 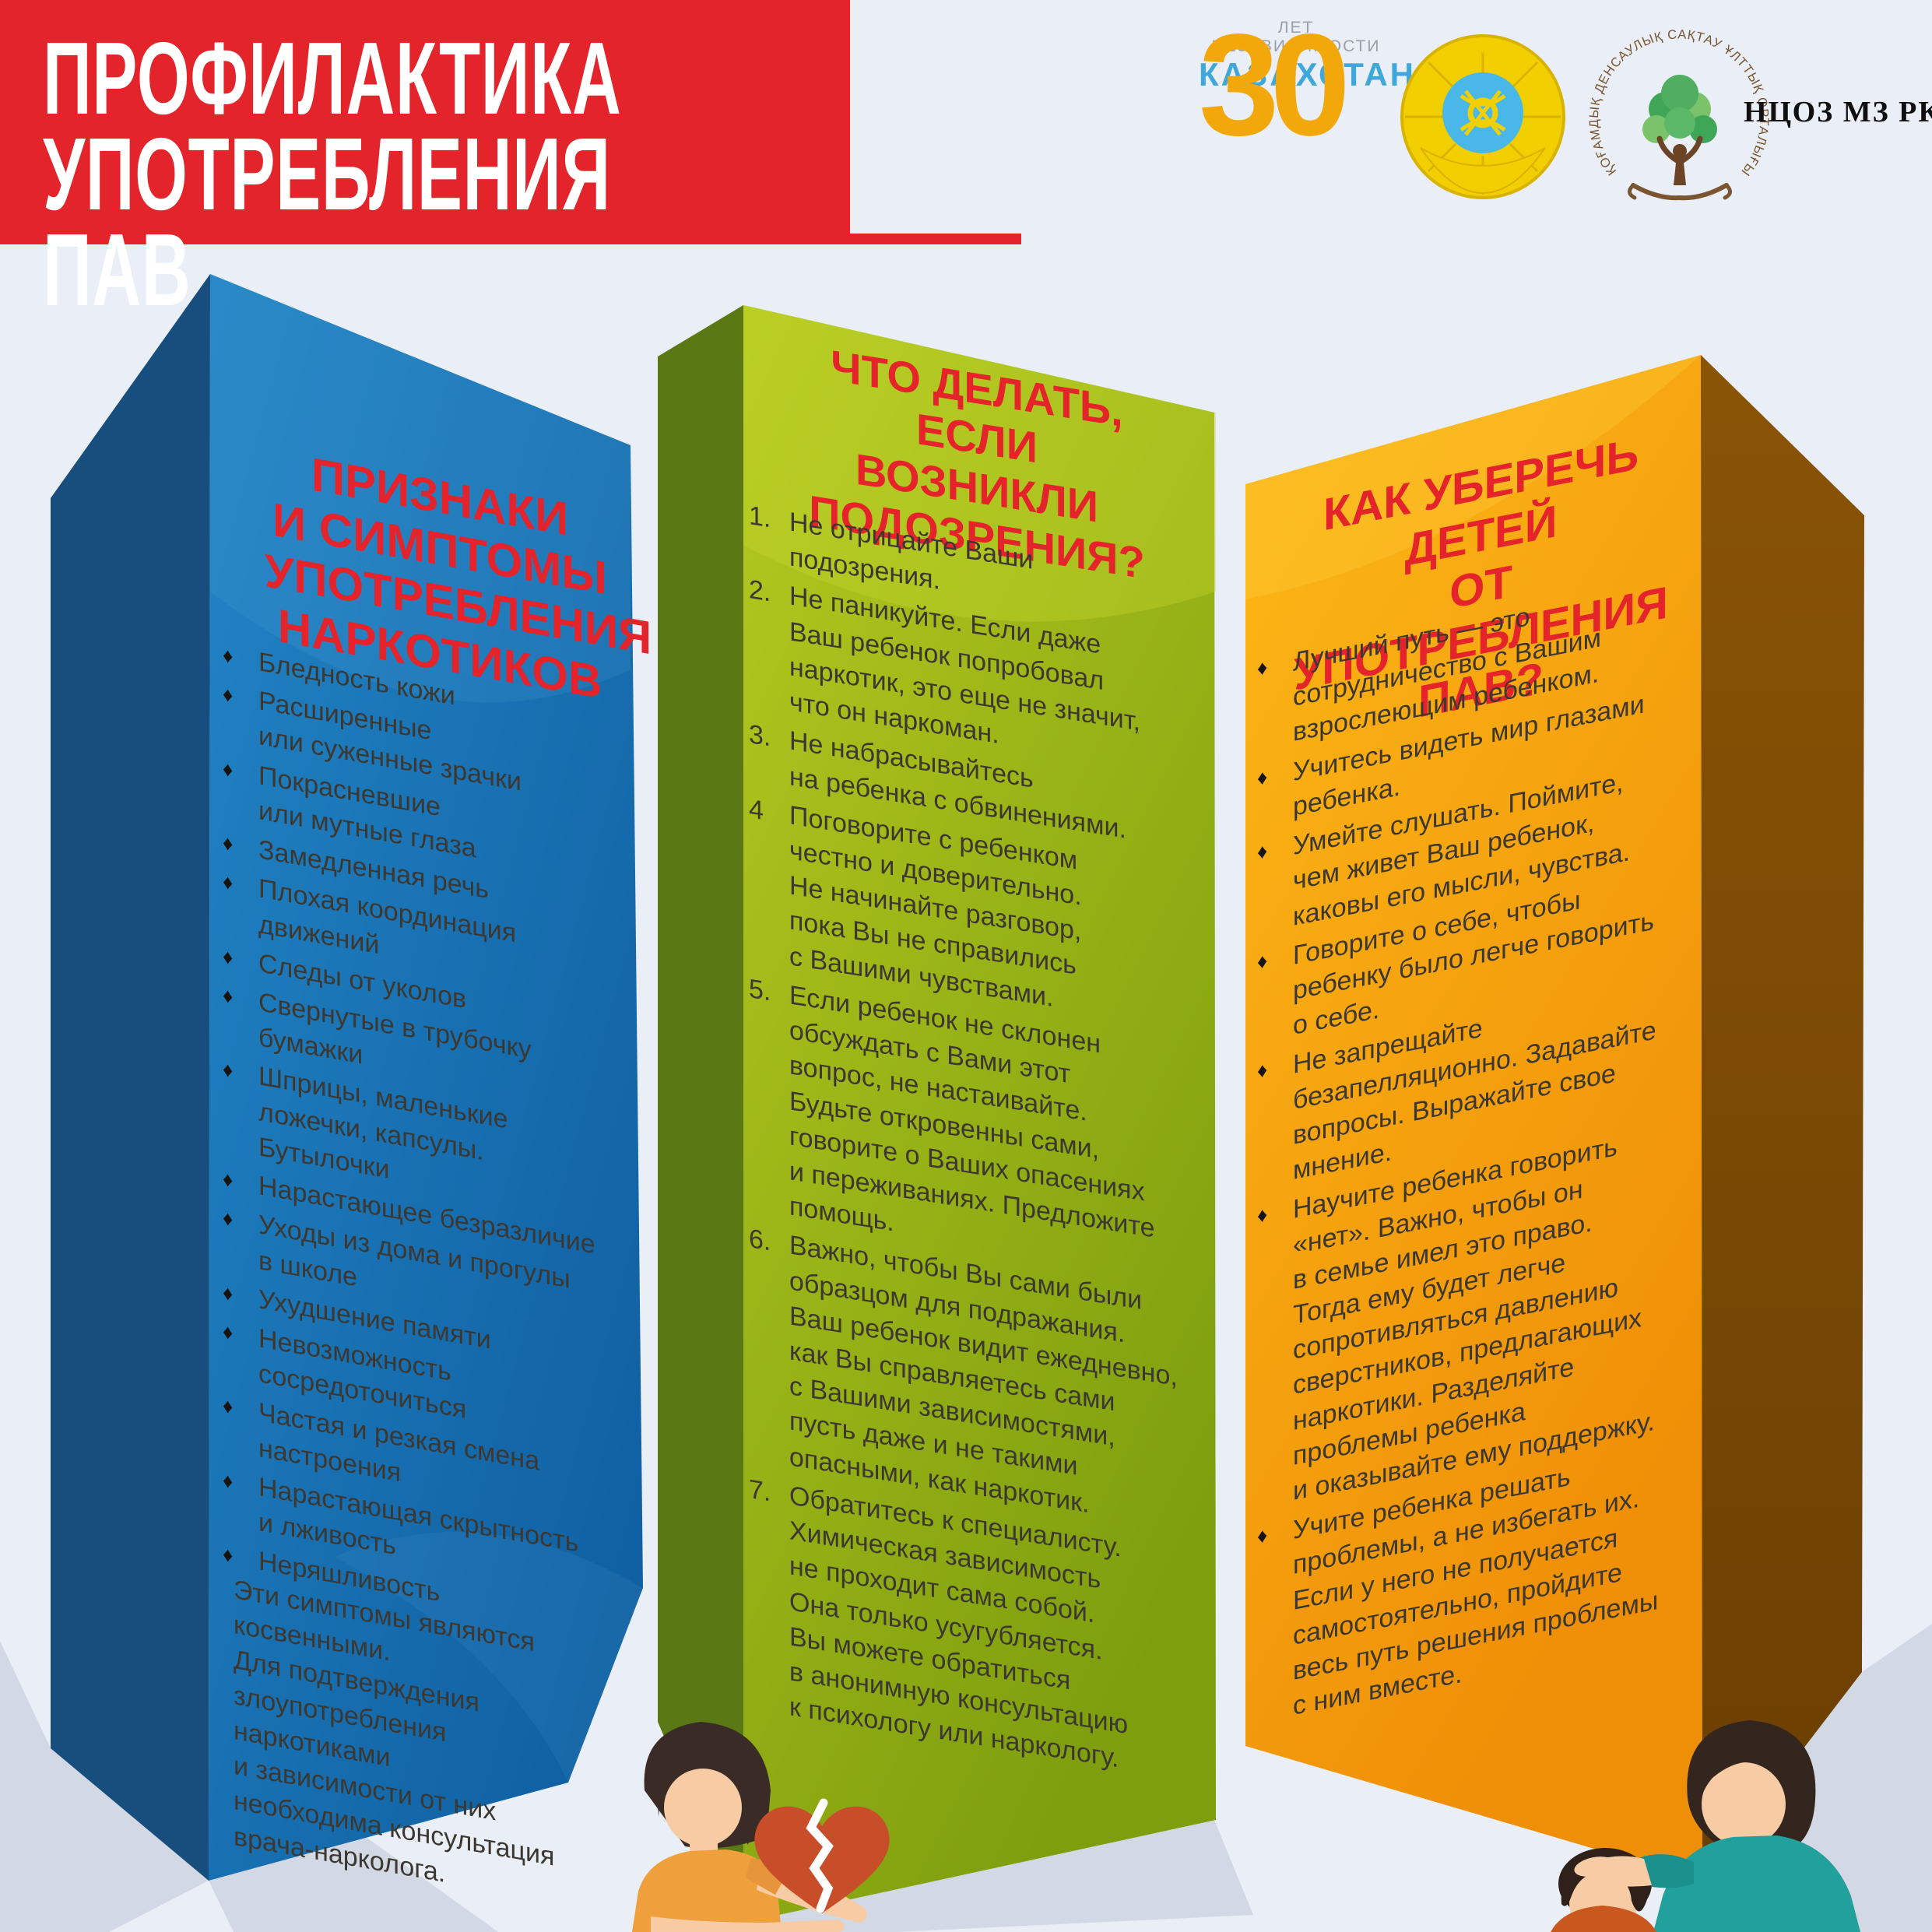 I want to click on anniversary-number: 30, so click(x=1275, y=85).